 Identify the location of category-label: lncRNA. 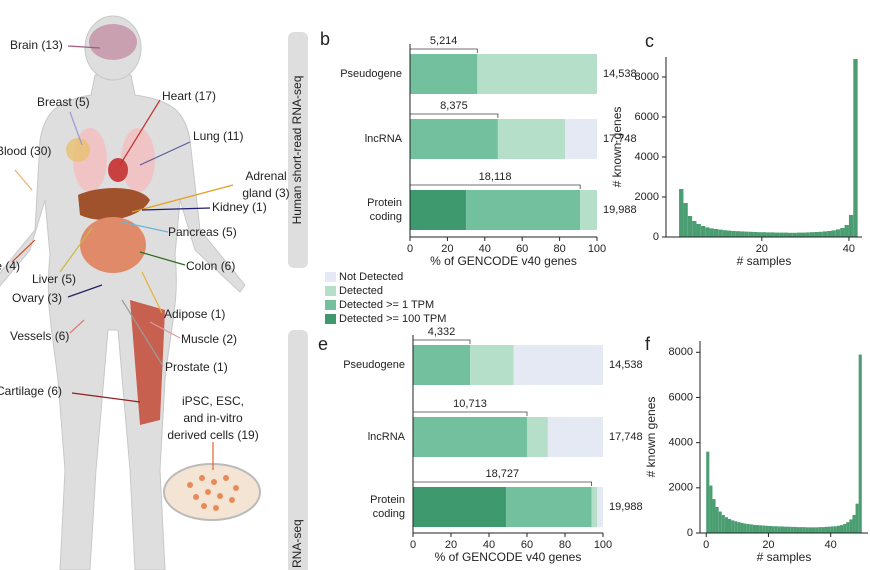
(387, 437).